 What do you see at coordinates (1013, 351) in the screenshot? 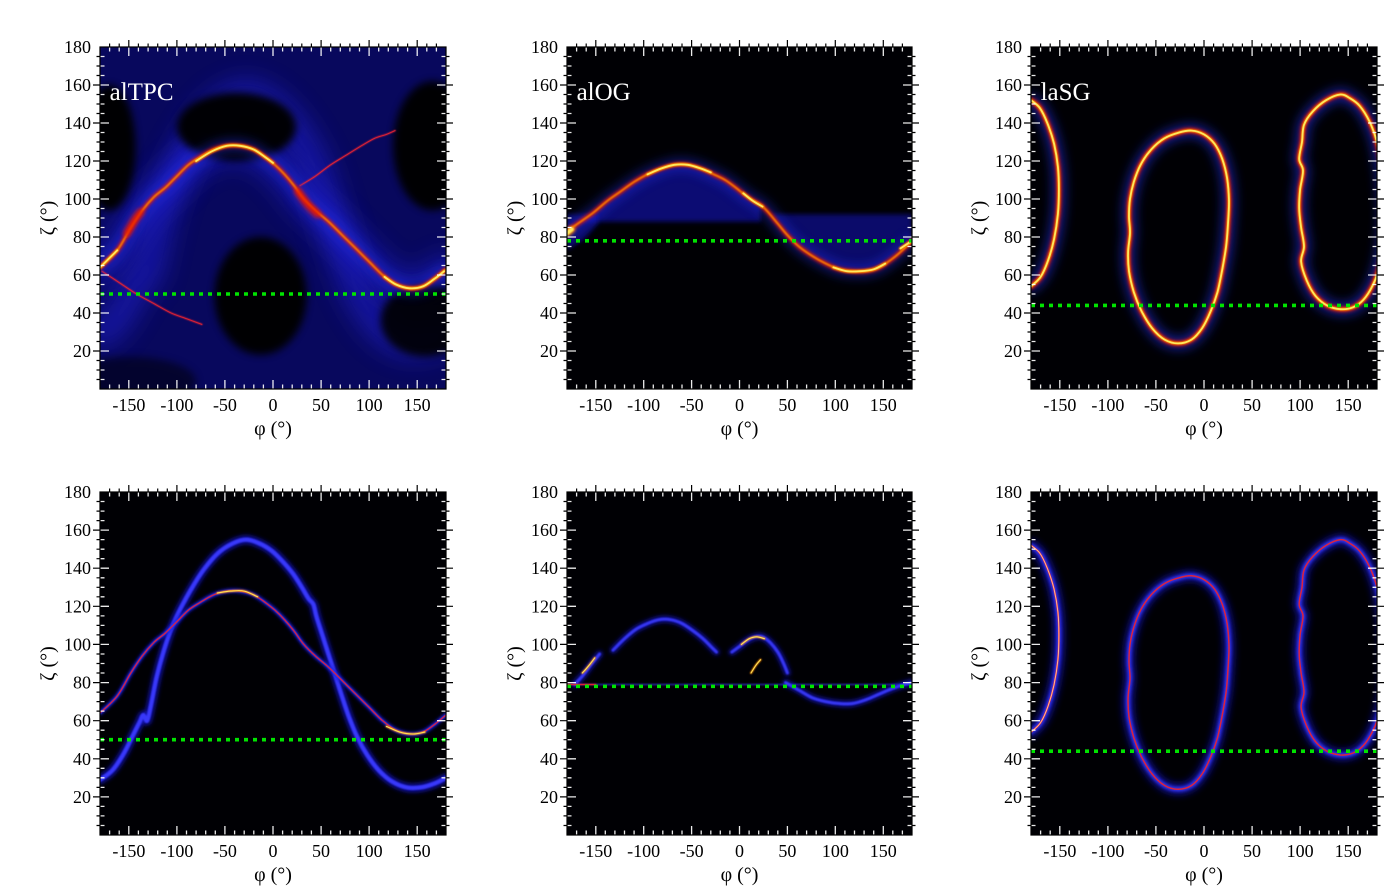
I see `y-tick-label: 20` at bounding box center [1013, 351].